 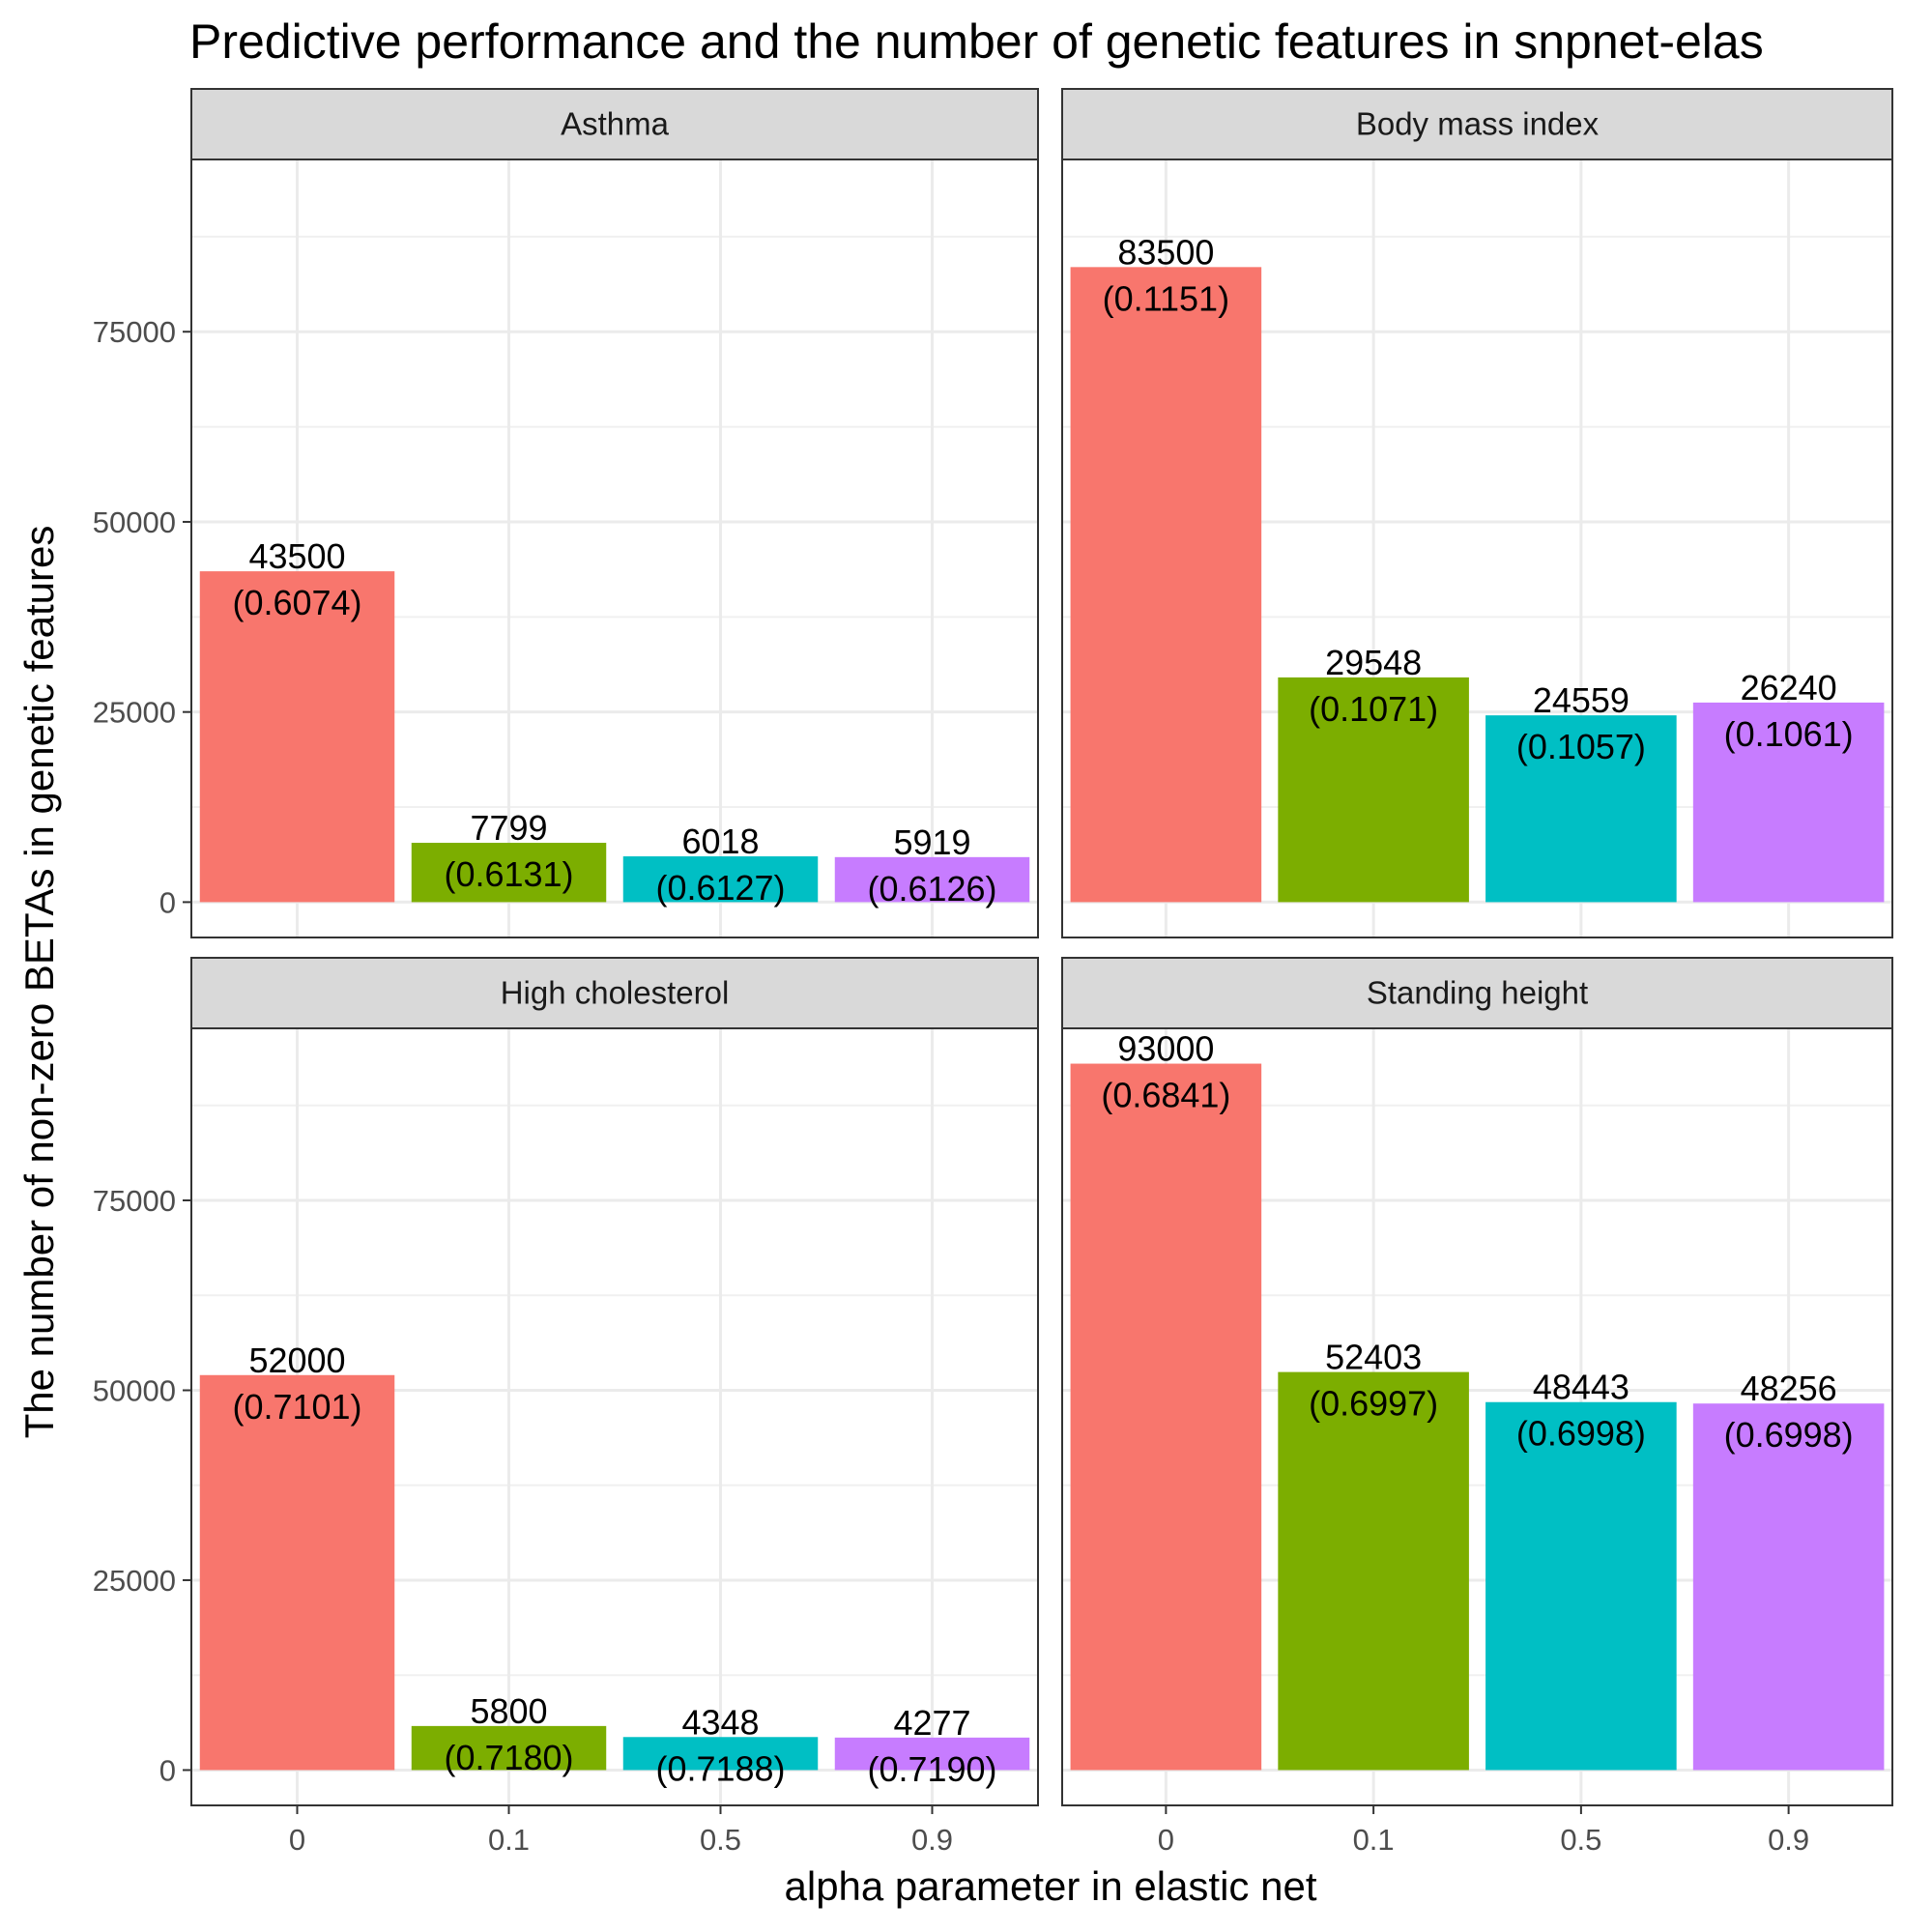 What do you see at coordinates (932, 1769) in the screenshot?
I see `bar-metric-label: (0.7190)` at bounding box center [932, 1769].